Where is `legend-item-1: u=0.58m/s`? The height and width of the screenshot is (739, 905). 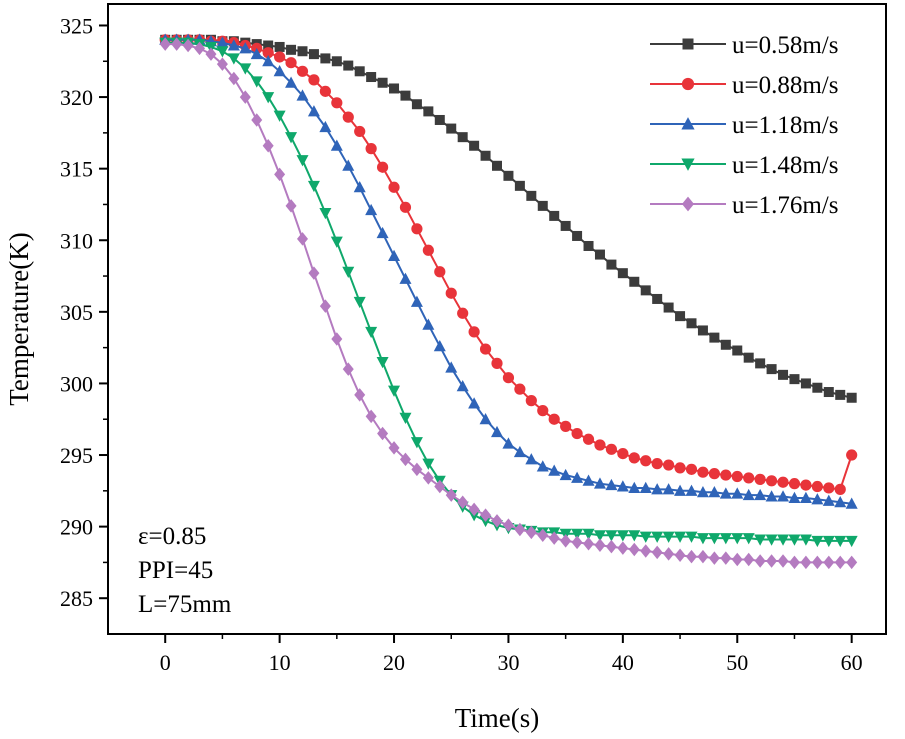 legend-item-1: u=0.58m/s is located at coordinates (744, 45).